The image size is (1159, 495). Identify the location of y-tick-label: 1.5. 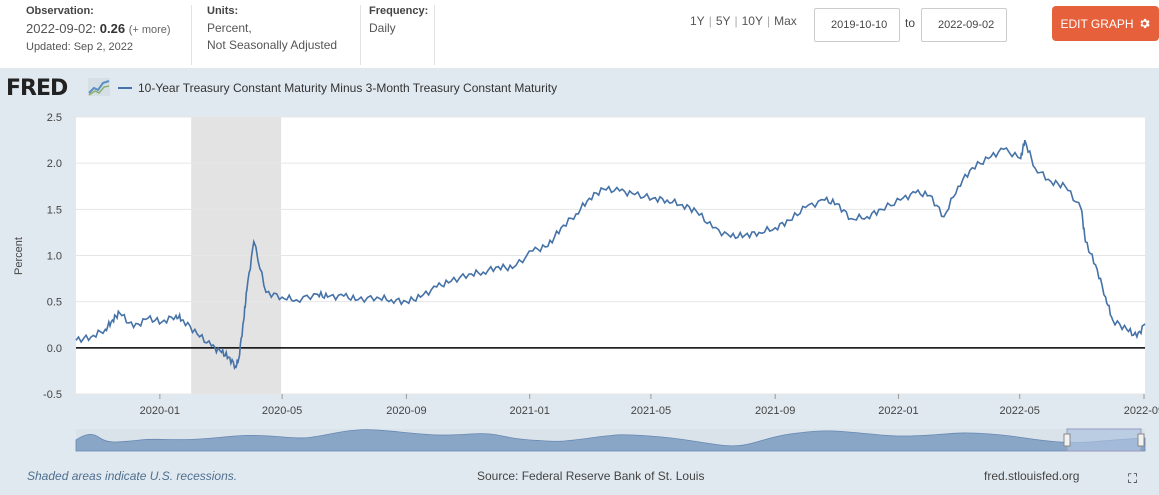
(54, 210).